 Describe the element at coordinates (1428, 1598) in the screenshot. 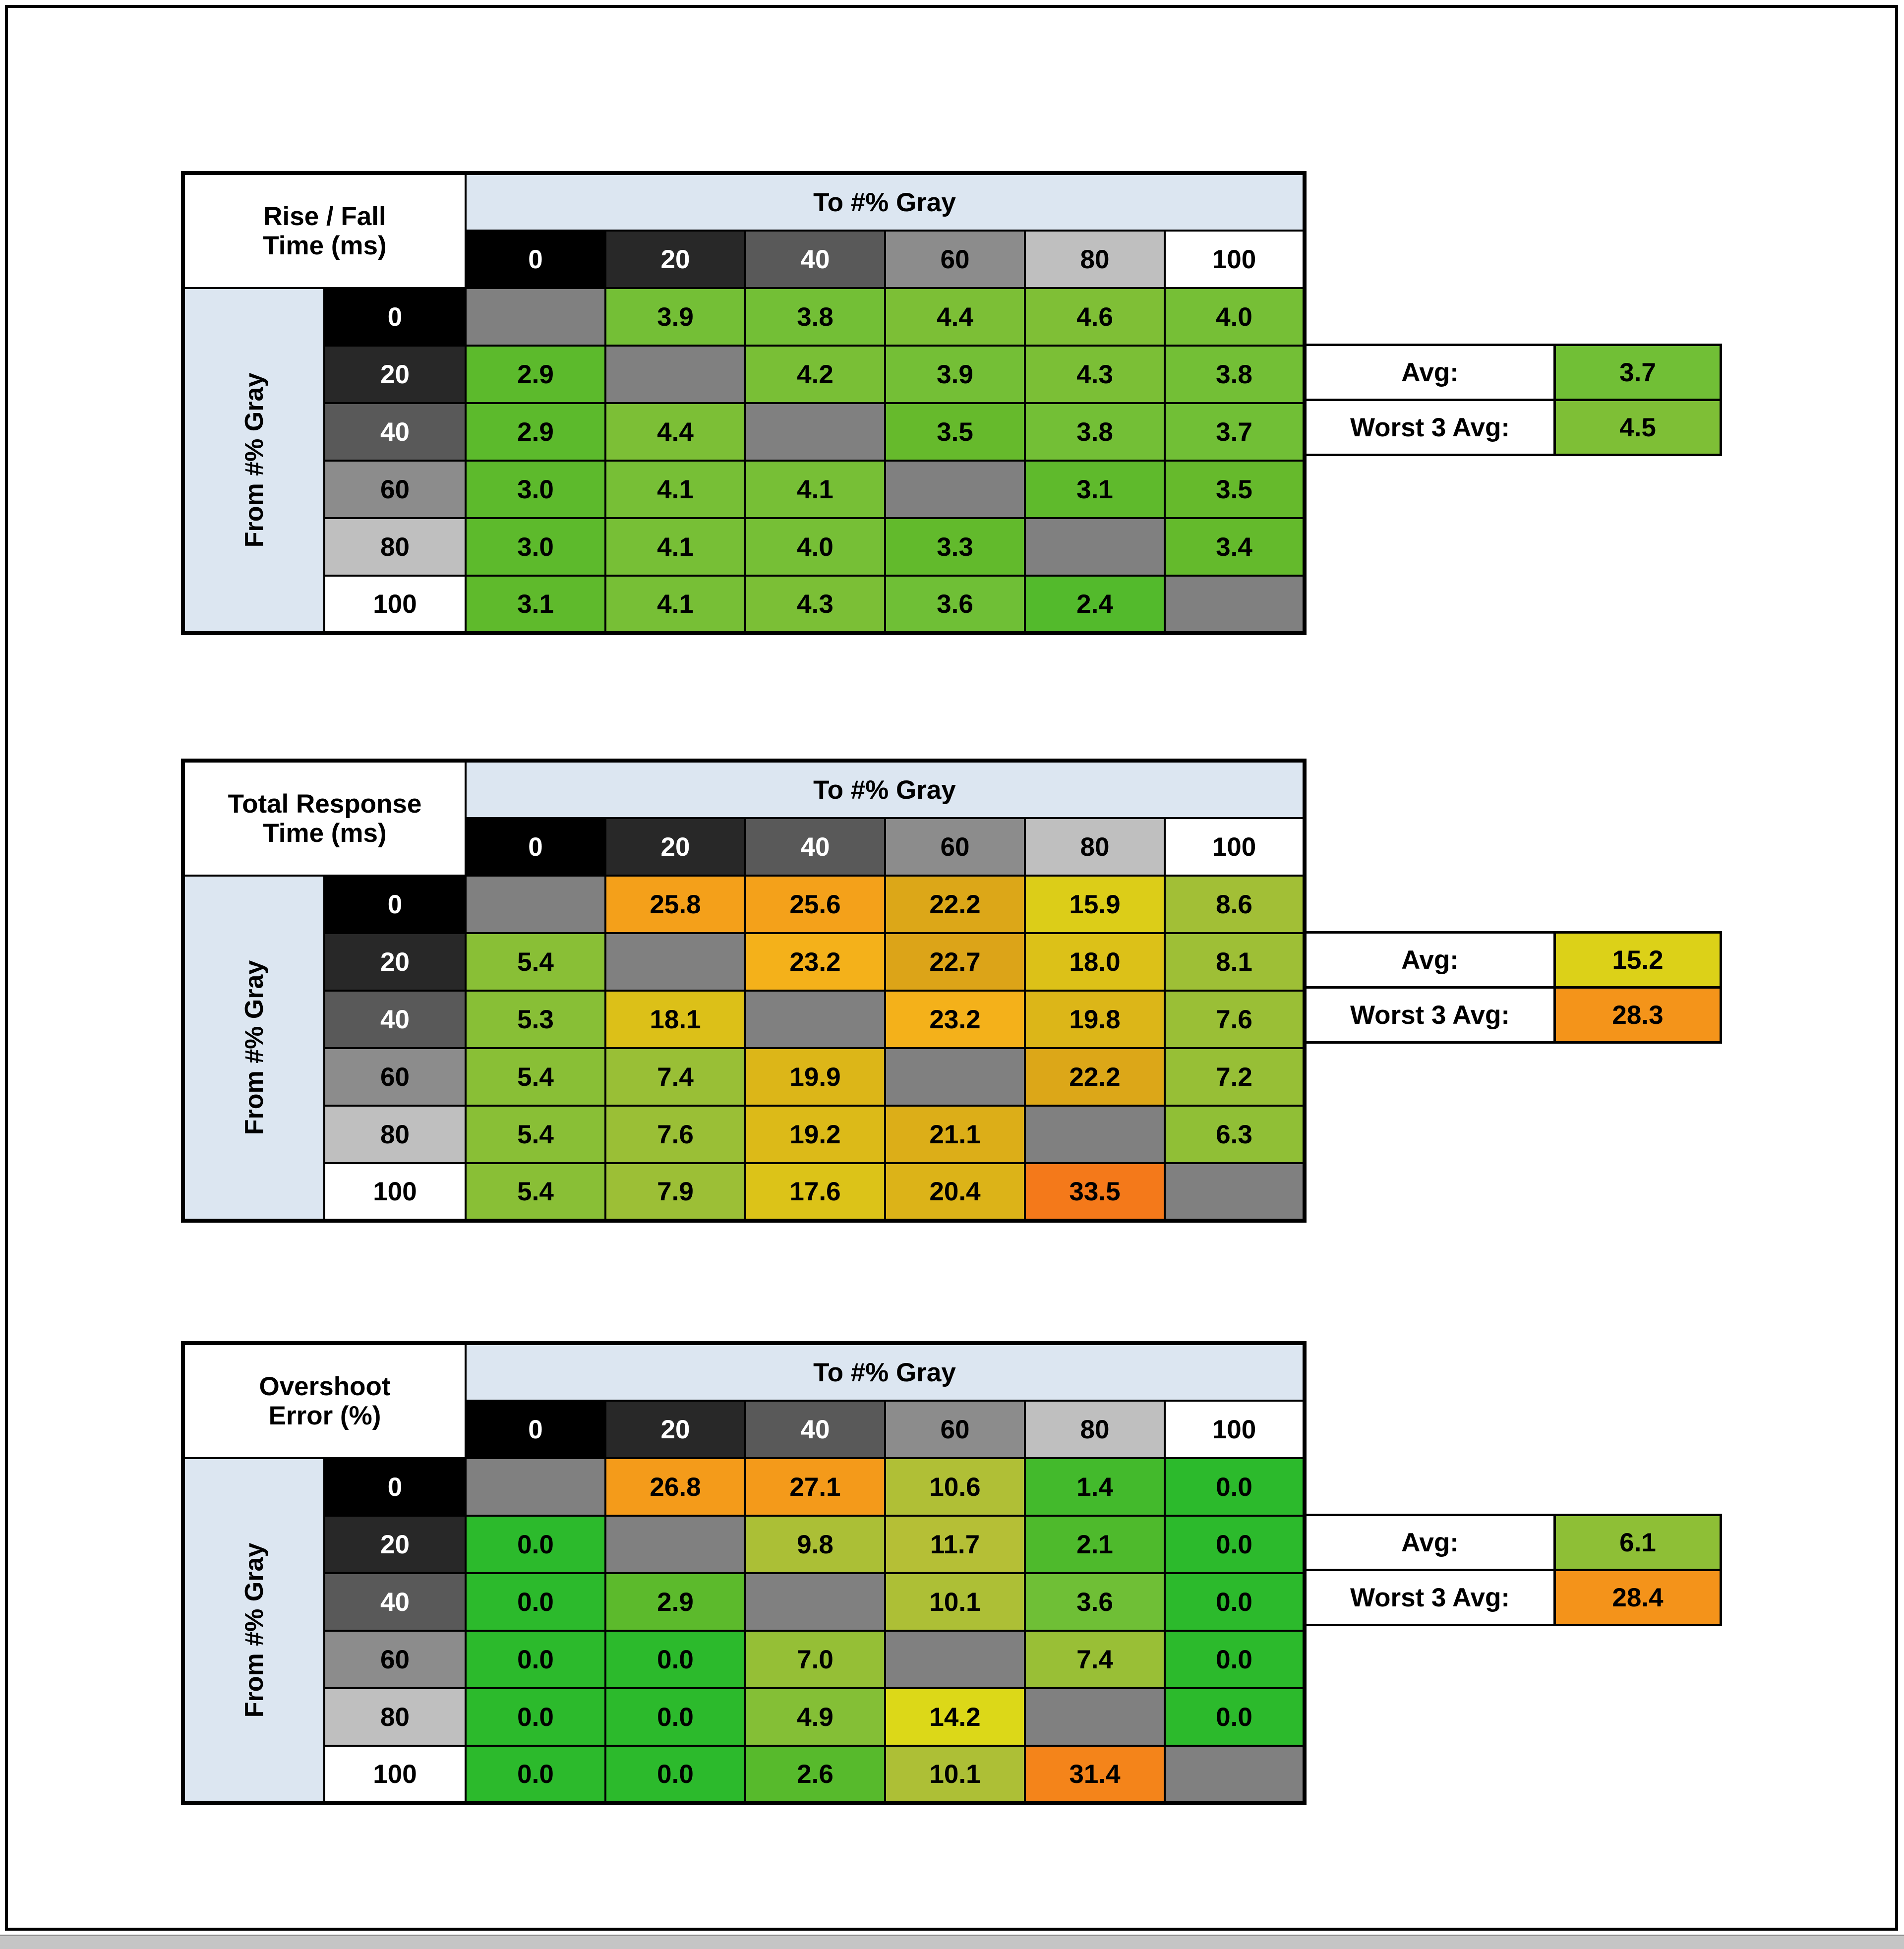

I see `worst3-label: Worst 3 Avg:` at that location.